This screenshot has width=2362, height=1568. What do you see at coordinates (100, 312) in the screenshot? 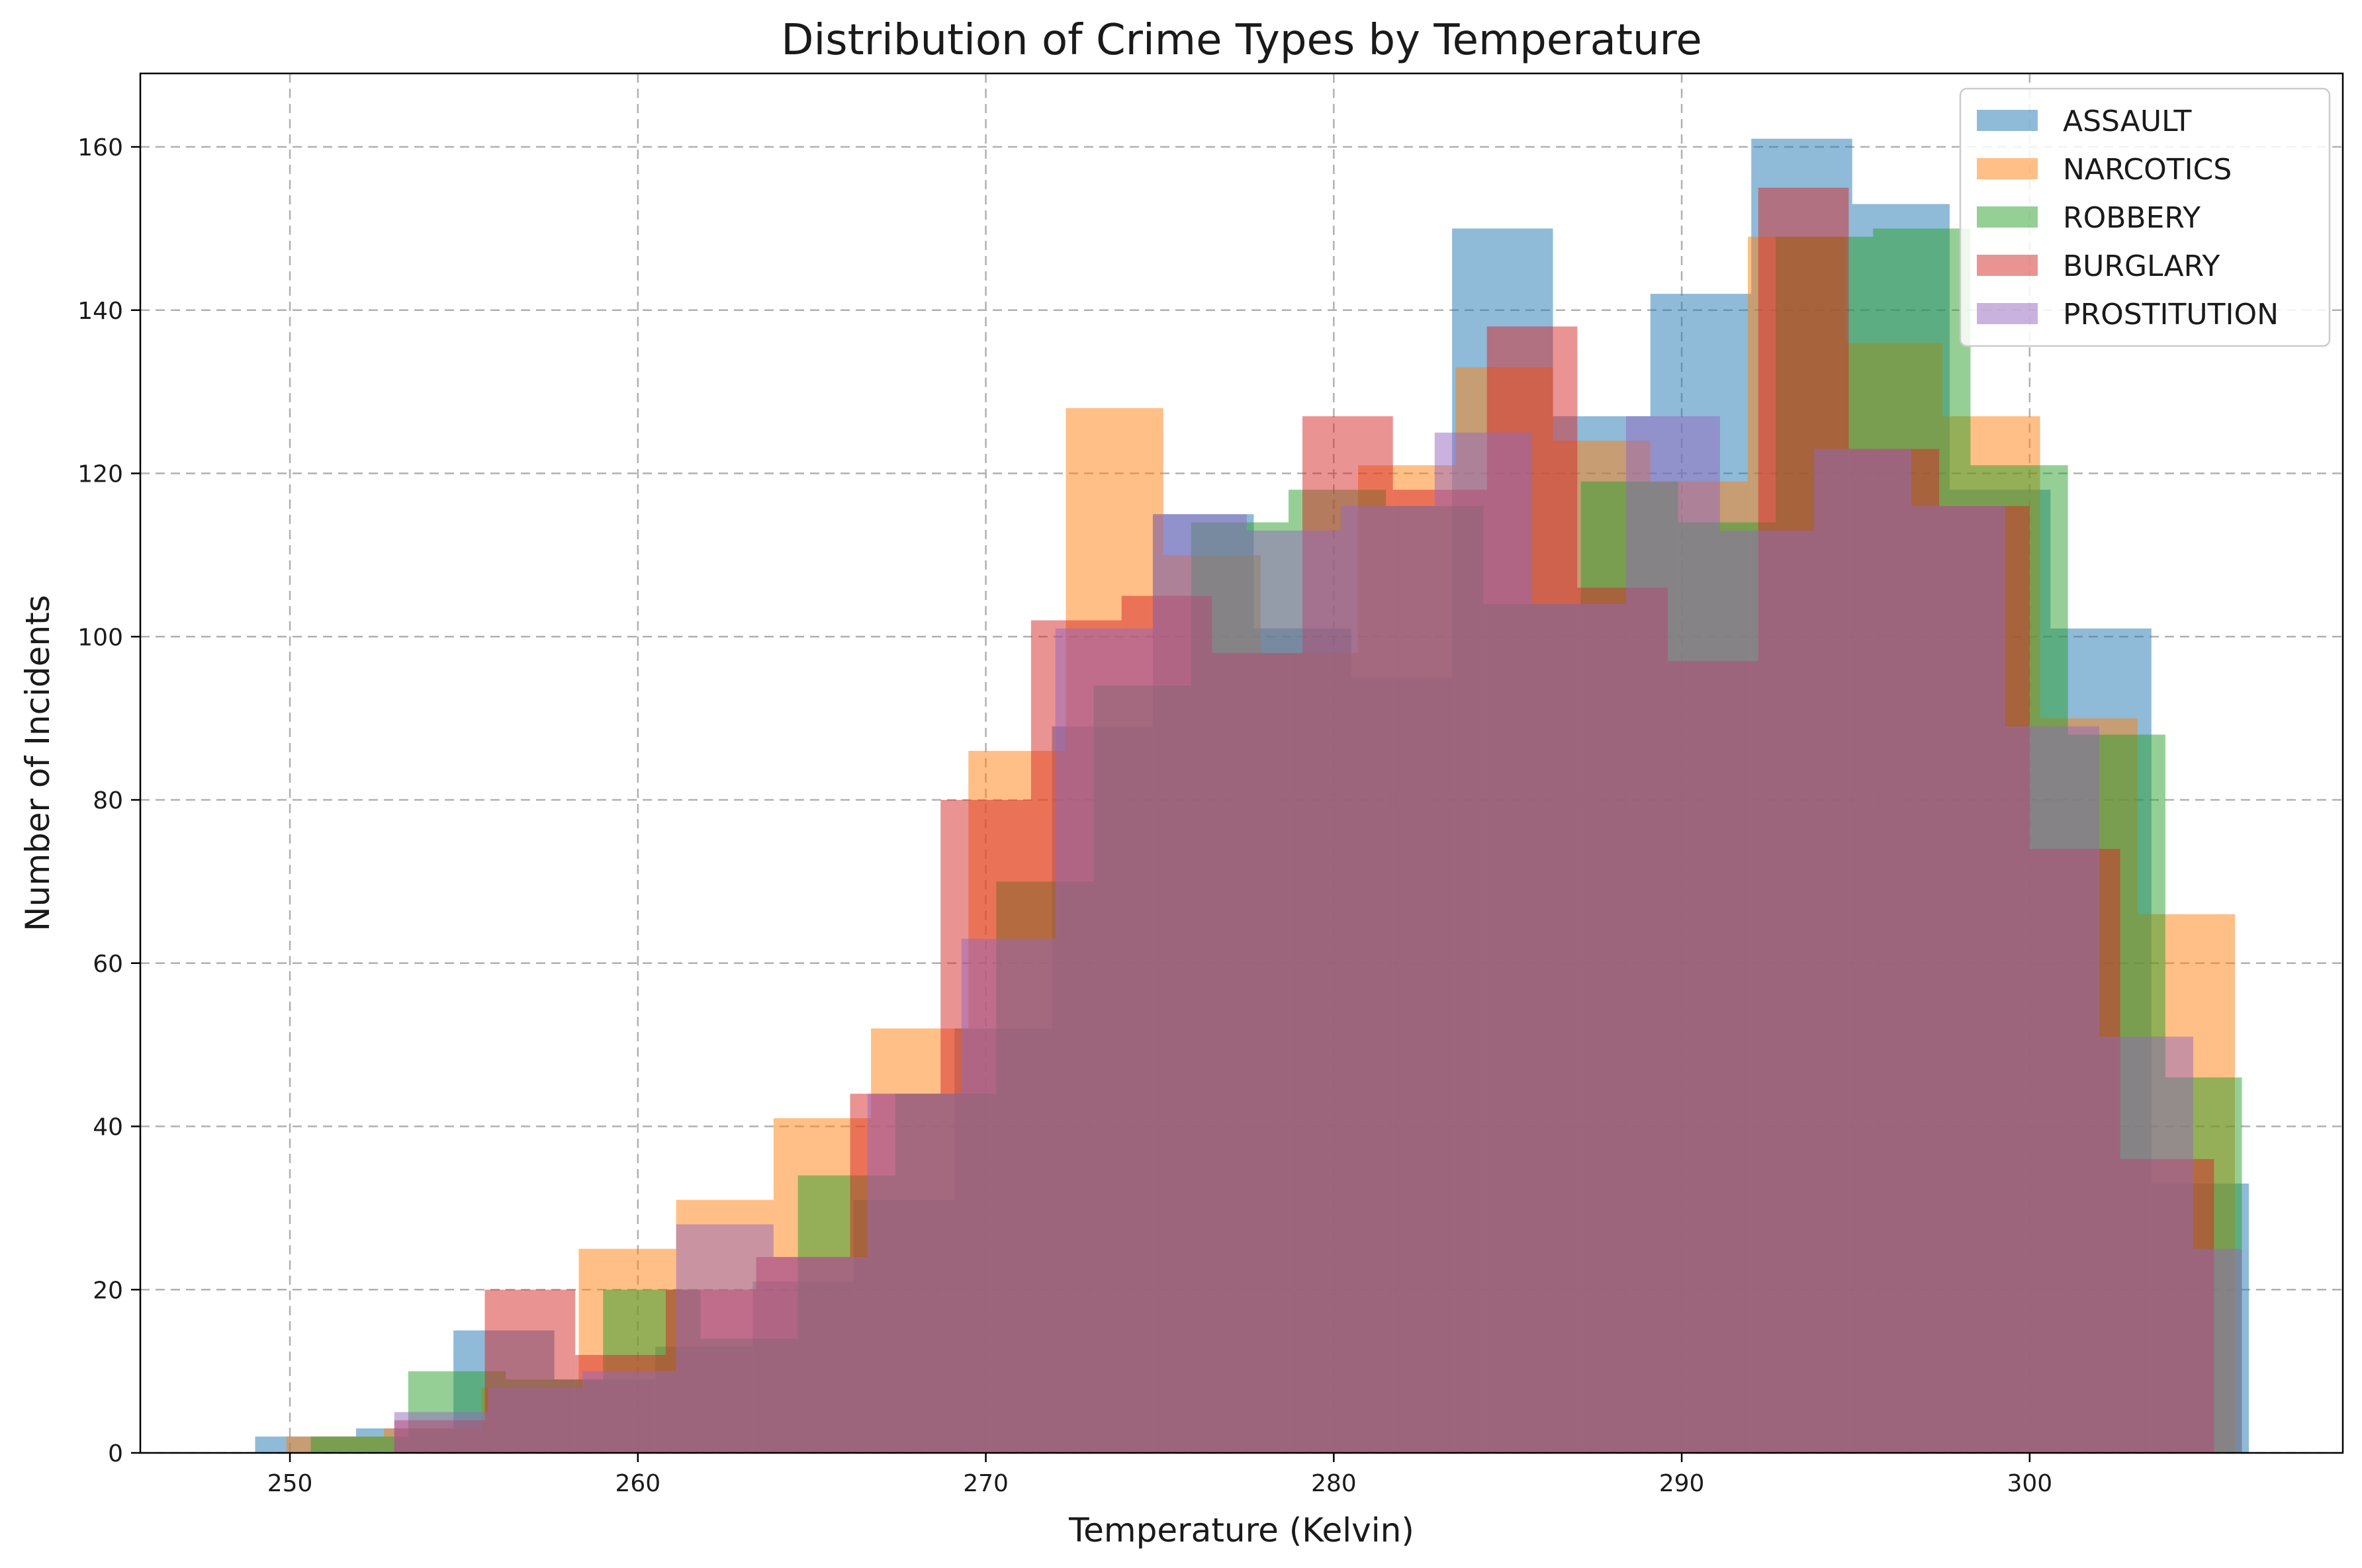
I see `y-tick-label: 140` at bounding box center [100, 312].